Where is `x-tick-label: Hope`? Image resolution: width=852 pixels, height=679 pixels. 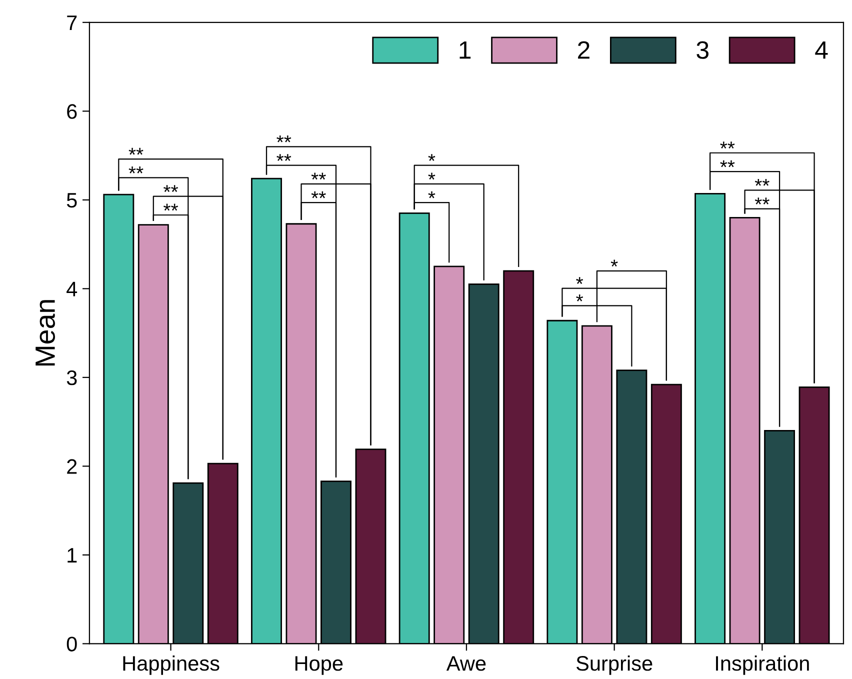 x-tick-label: Hope is located at coordinates (319, 665).